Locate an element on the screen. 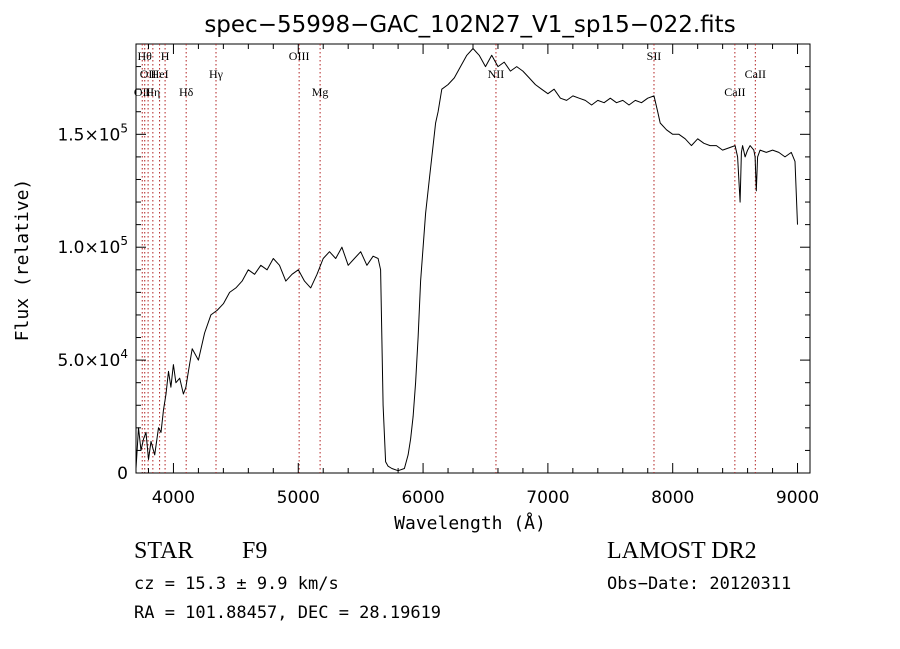 This screenshot has height=649, width=900. object-class: STAR is located at coordinates (164, 551).